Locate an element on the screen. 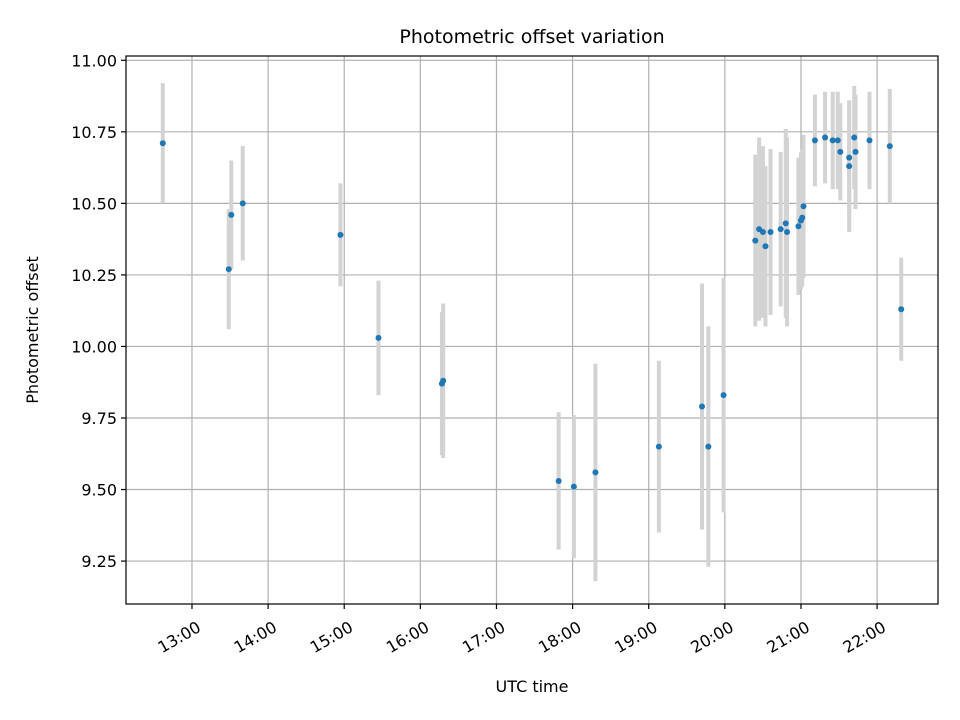  y-tick-label: 10.50 is located at coordinates (94, 203).